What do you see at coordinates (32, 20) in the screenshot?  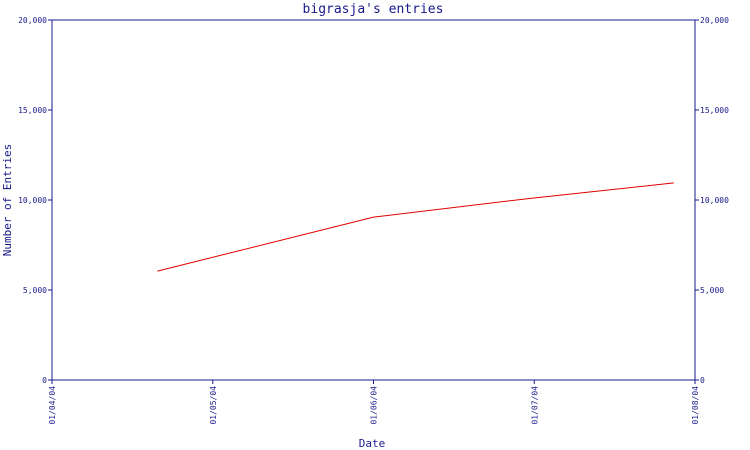 I see `y-tick-label-left: 20,000` at bounding box center [32, 20].